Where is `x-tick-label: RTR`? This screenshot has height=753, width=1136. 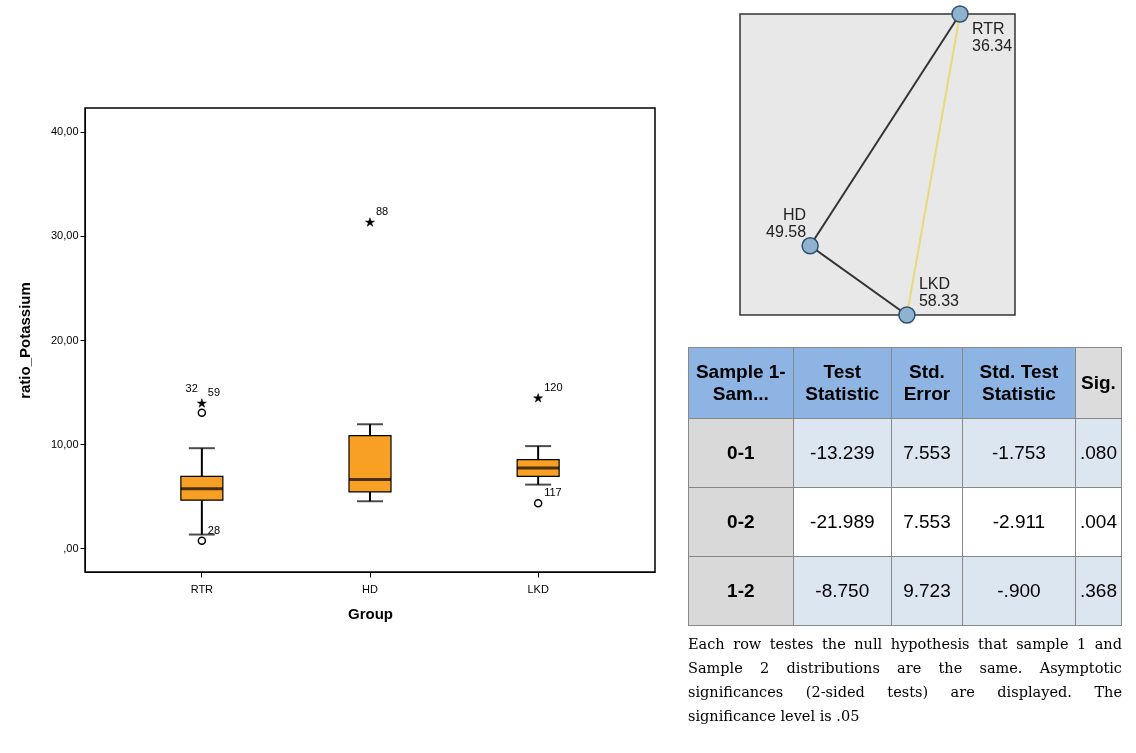
x-tick-label: RTR is located at coordinates (202, 588).